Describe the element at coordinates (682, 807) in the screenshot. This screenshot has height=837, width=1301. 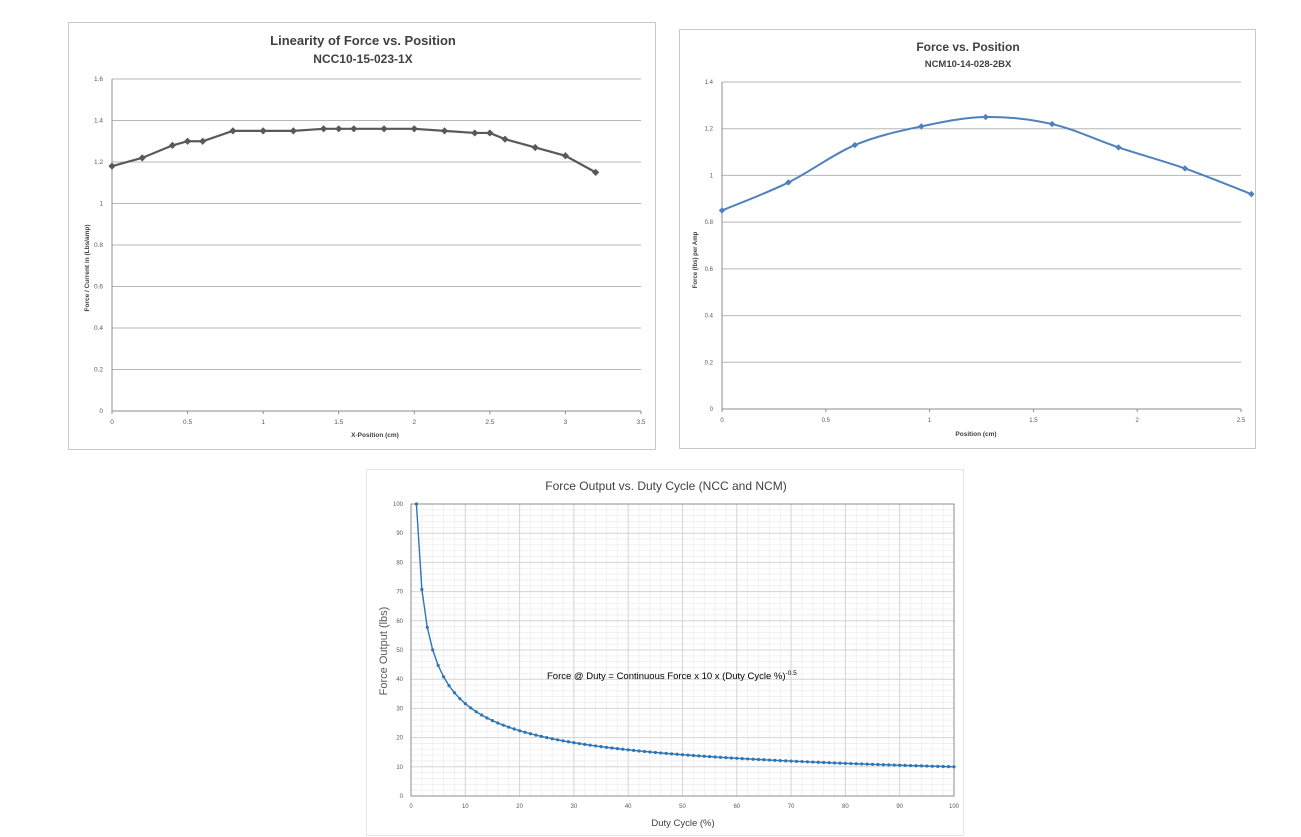
I see `x-tick-label: 50` at that location.